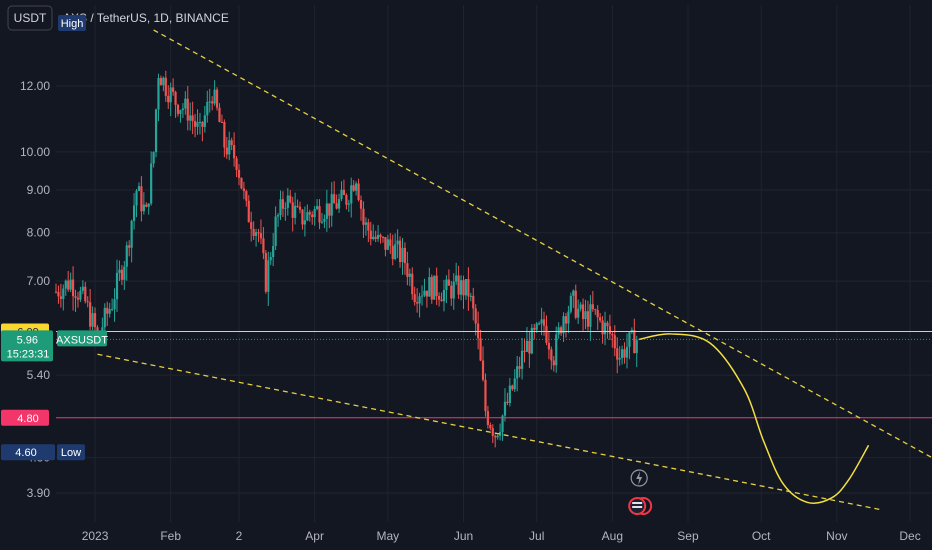 This screenshot has width=932, height=550. Describe the element at coordinates (25, 453) in the screenshot. I see `low-price-text: 4.60` at that location.